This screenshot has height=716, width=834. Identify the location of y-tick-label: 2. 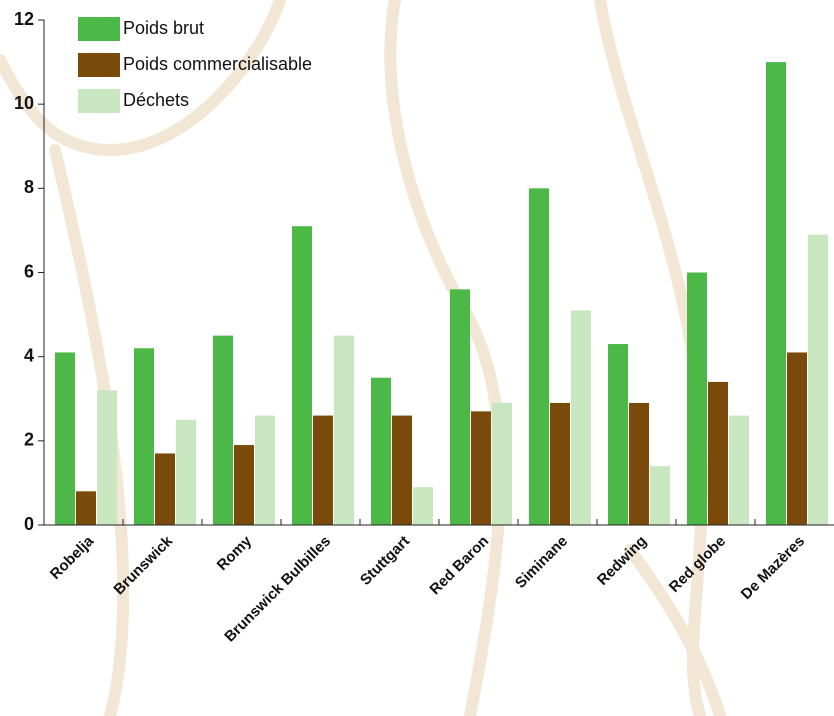
(29, 440).